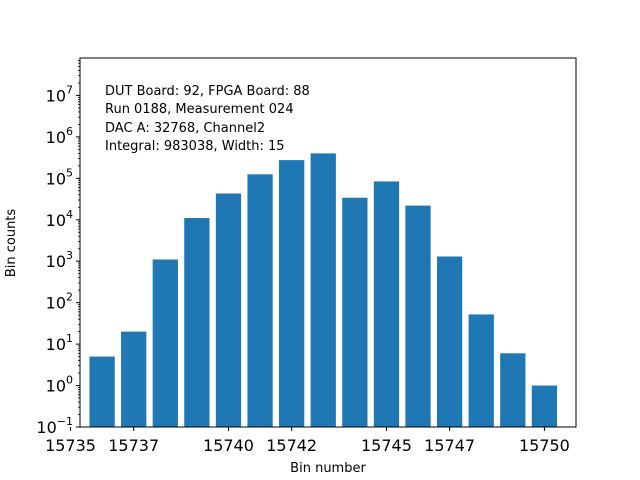 The width and height of the screenshot is (640, 480). I want to click on x-axis: 15735 15737 15740 15742 15745 15747 15750, so click(307, 441).